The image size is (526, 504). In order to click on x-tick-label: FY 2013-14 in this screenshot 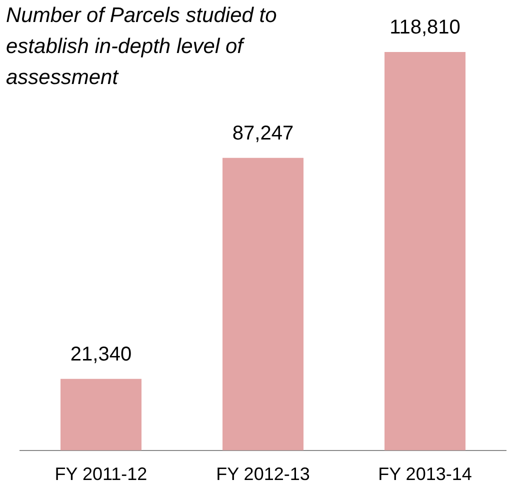, I will do `click(425, 474)`.